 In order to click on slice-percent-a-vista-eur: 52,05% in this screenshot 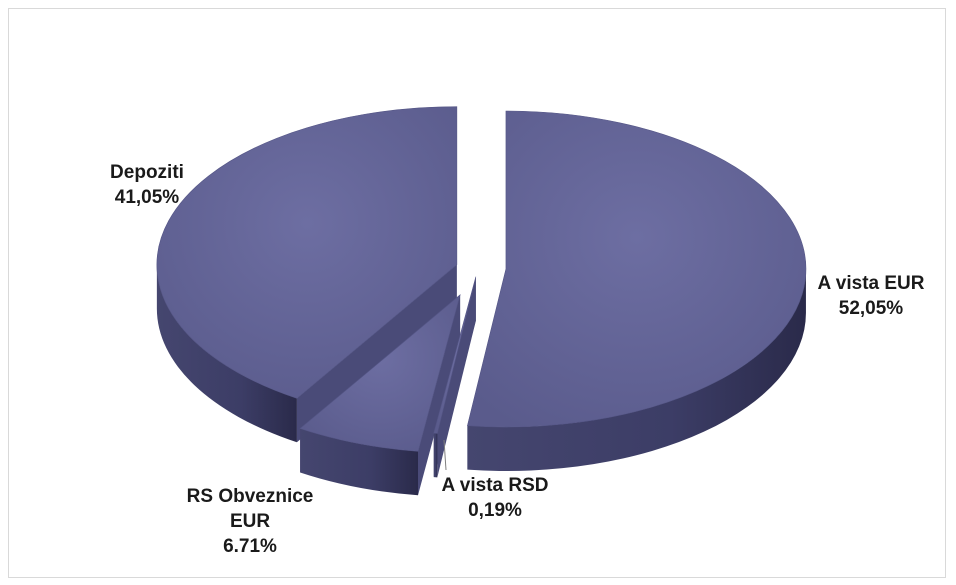, I will do `click(871, 308)`.